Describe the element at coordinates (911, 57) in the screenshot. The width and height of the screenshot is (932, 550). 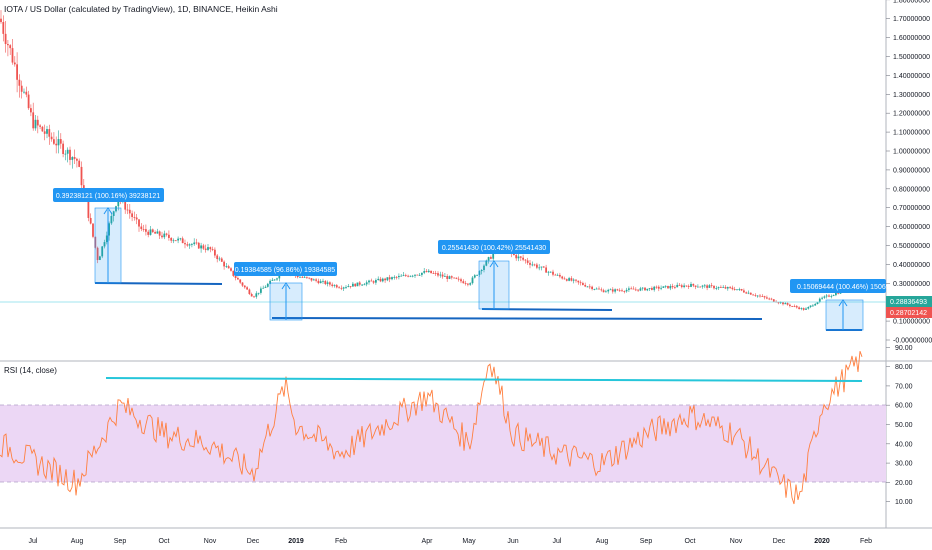
I see `price-tick-label: 1.50000000` at that location.